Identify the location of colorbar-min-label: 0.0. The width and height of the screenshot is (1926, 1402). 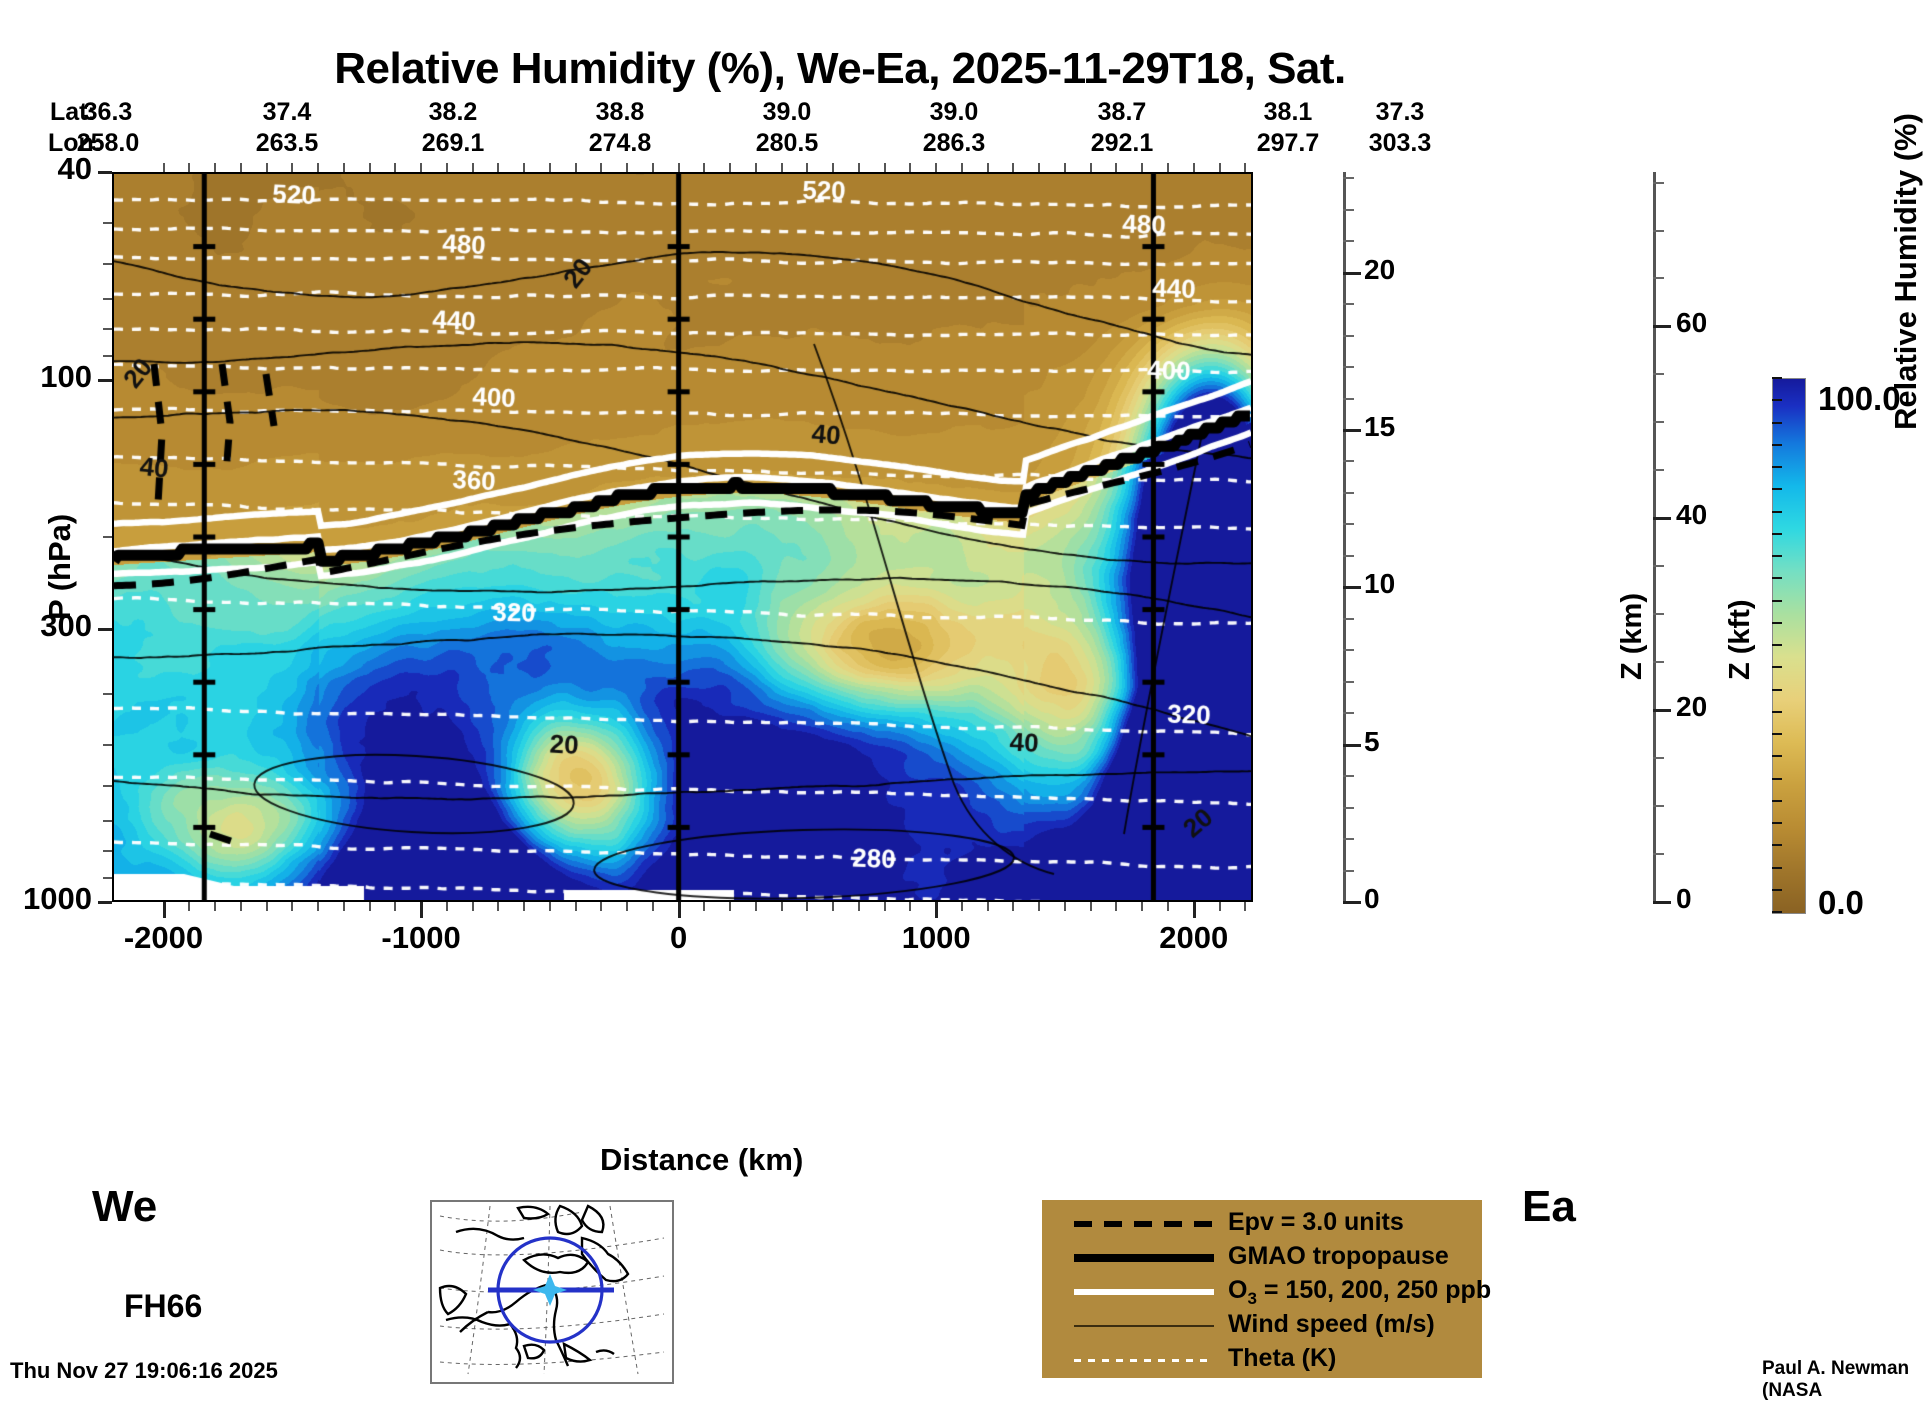
(1841, 902).